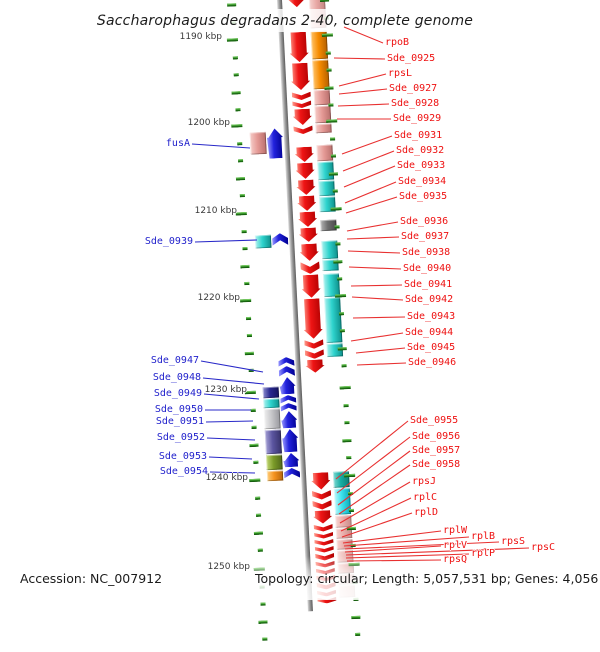 This screenshot has height=652, width=600. I want to click on gene-label: rplV, so click(455, 545).